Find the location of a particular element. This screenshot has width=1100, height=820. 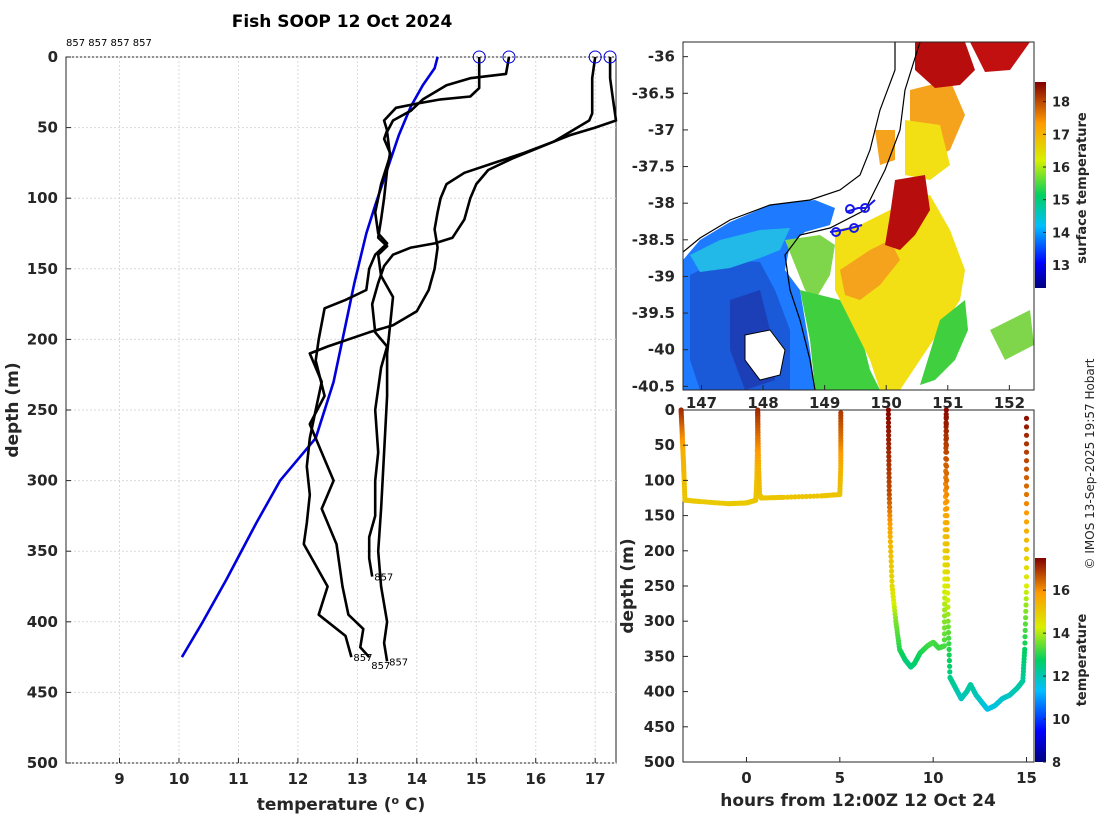

section-x-tick-label: 0 is located at coordinates (746, 778).